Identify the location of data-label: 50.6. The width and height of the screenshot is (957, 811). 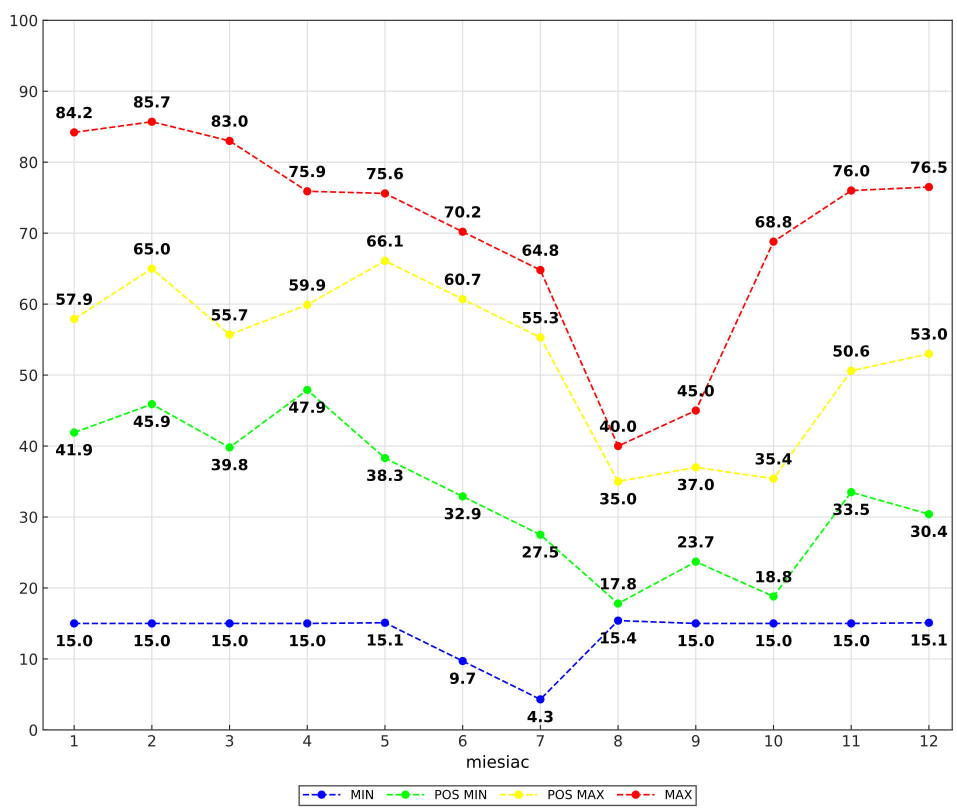
(852, 351).